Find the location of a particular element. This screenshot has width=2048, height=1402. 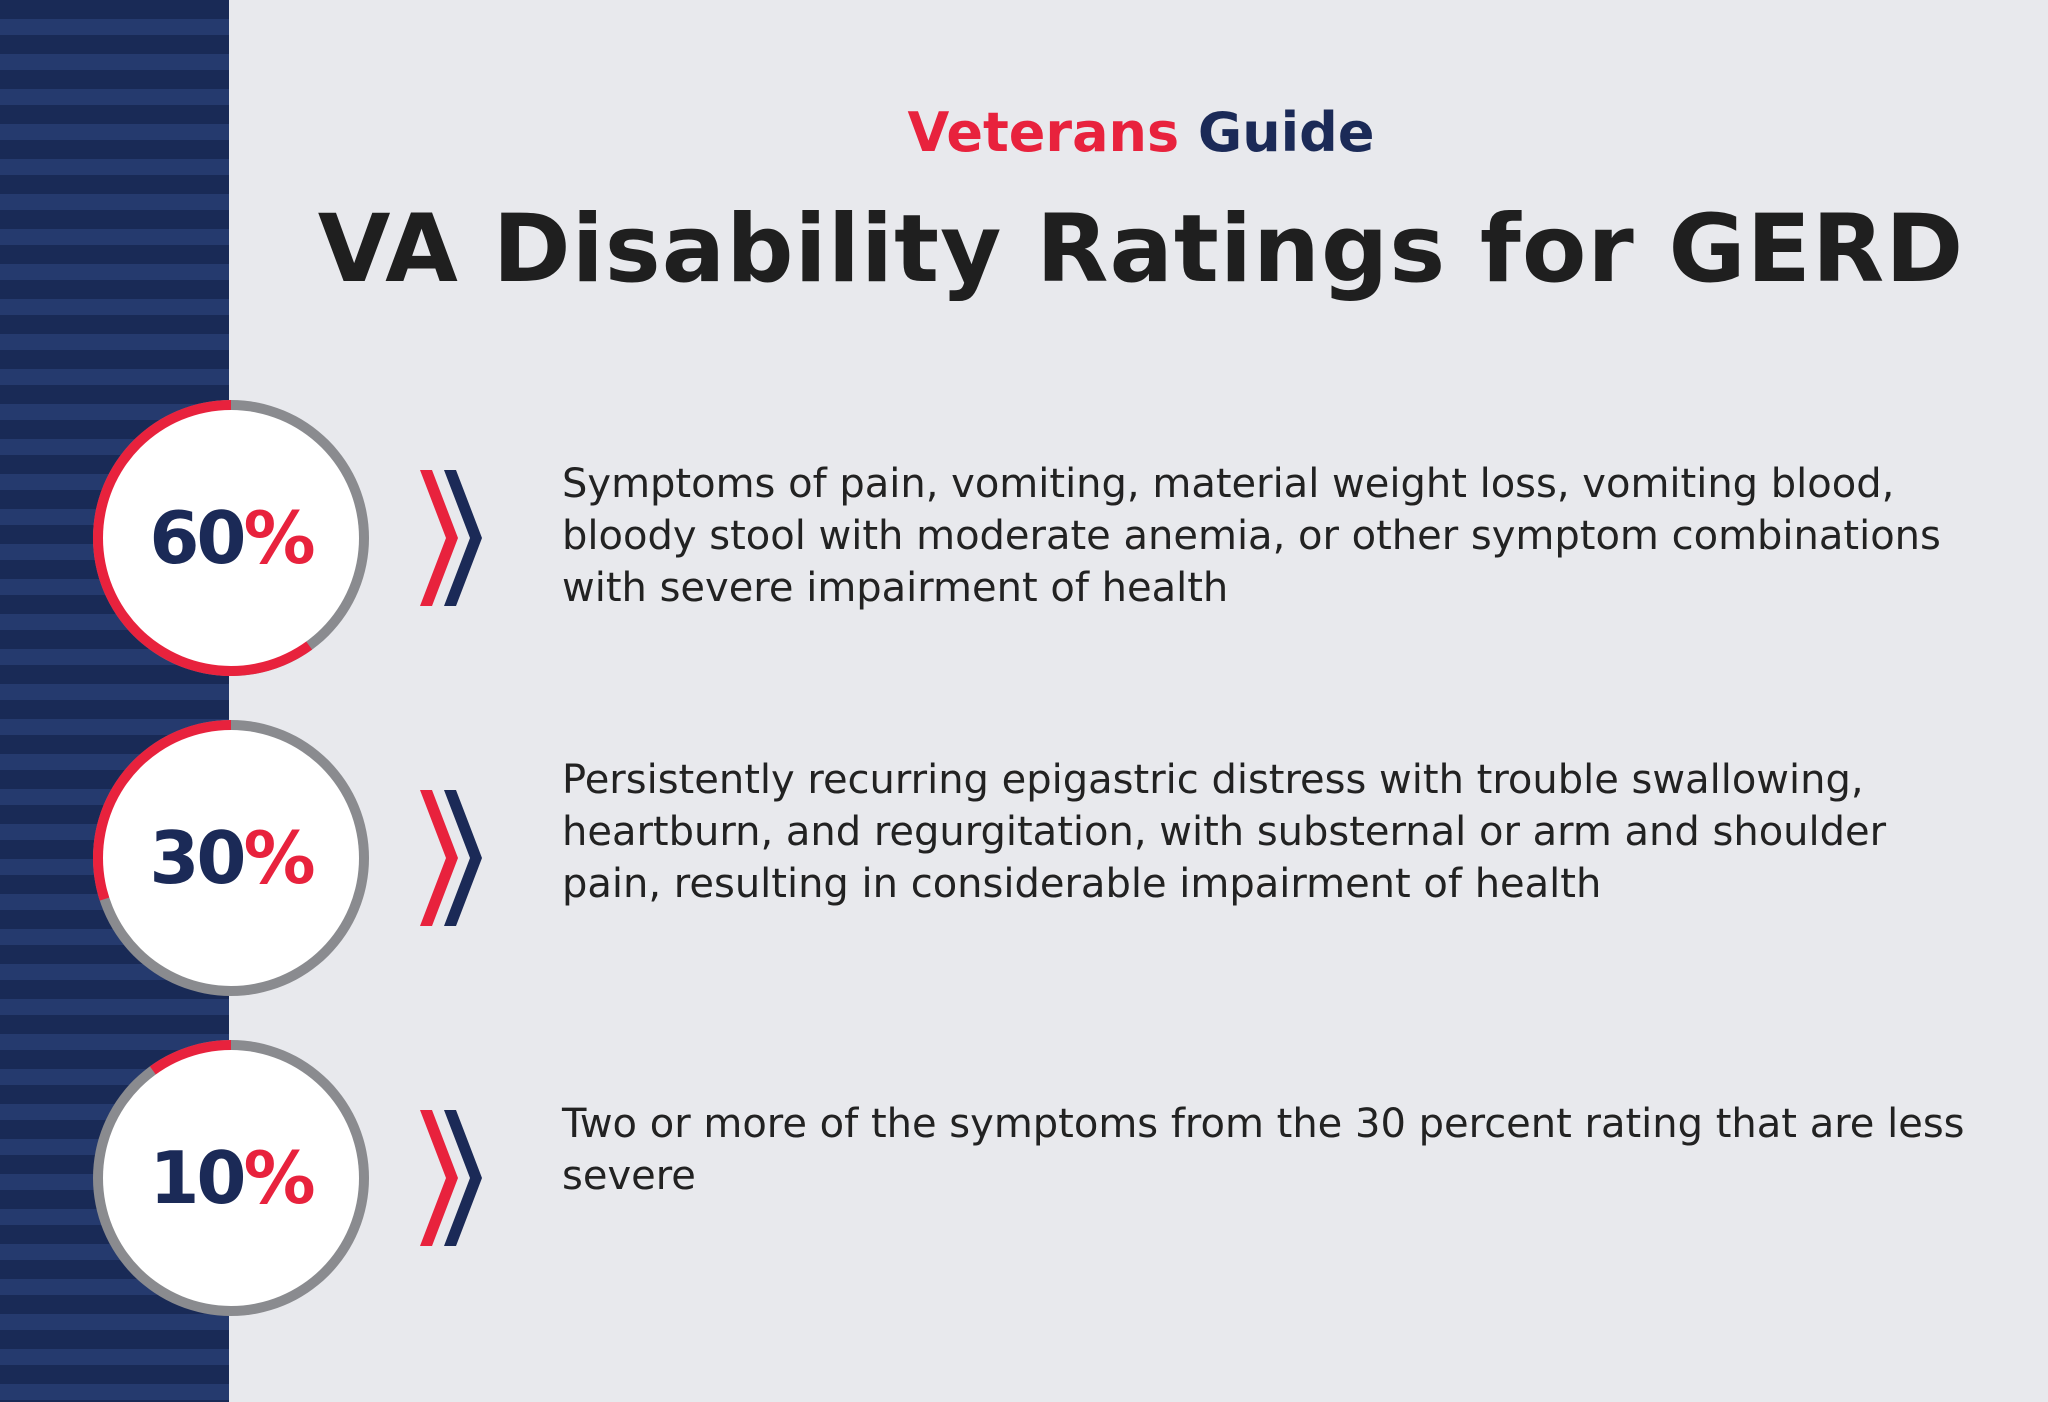

brand-logo: Veterans Guide is located at coordinates (1024, 133).